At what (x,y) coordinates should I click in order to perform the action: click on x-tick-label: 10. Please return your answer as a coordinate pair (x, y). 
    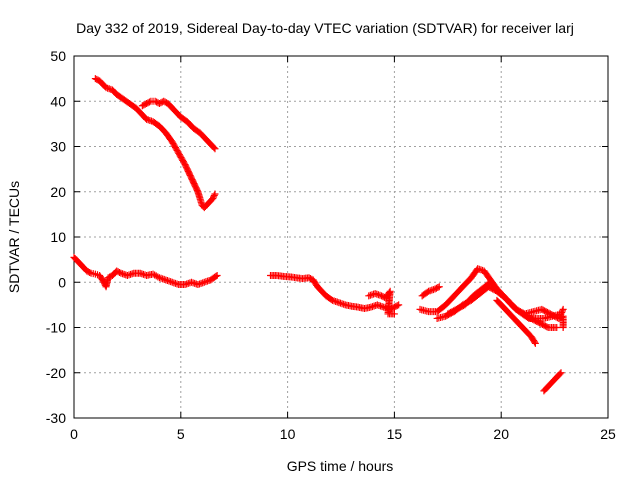
    Looking at the image, I should click on (288, 434).